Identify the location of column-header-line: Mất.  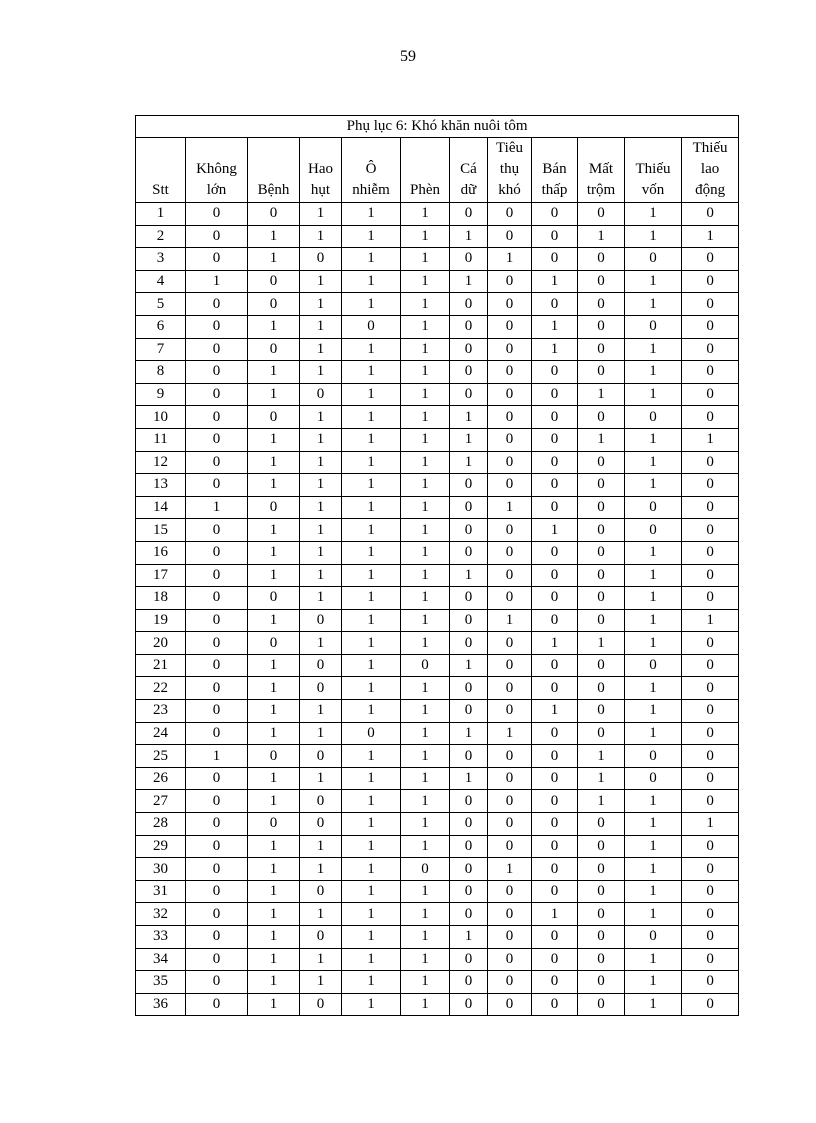
(601, 169).